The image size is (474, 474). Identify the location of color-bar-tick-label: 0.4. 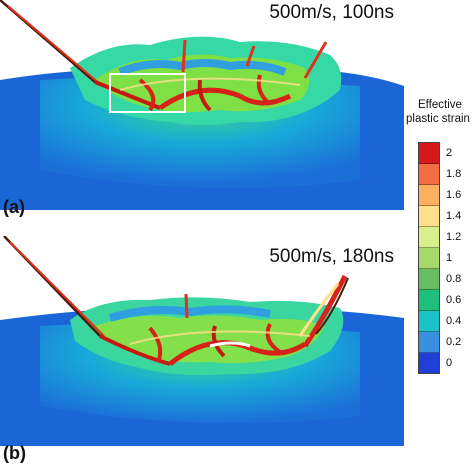
(454, 321).